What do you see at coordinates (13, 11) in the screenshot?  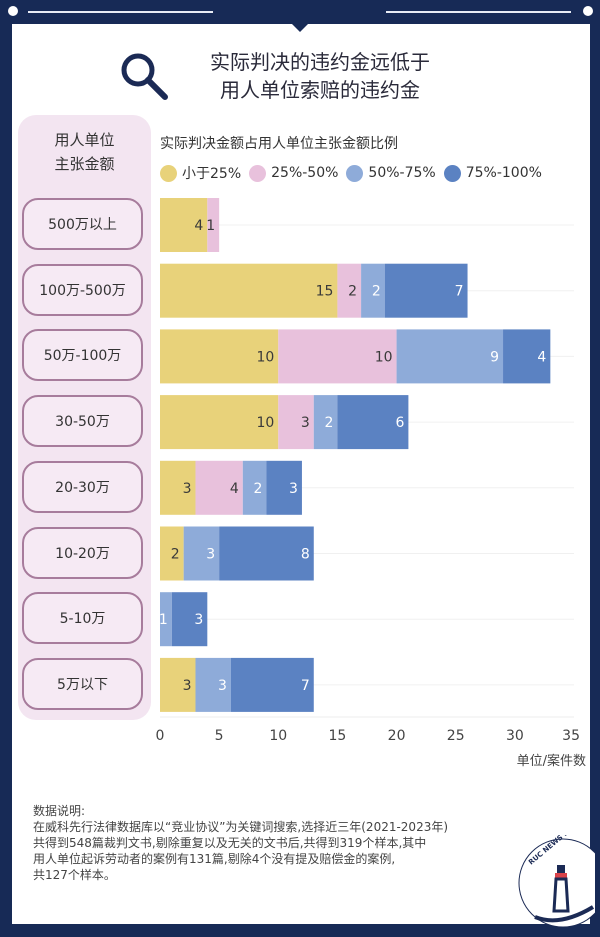 I see `decor-dot-left` at bounding box center [13, 11].